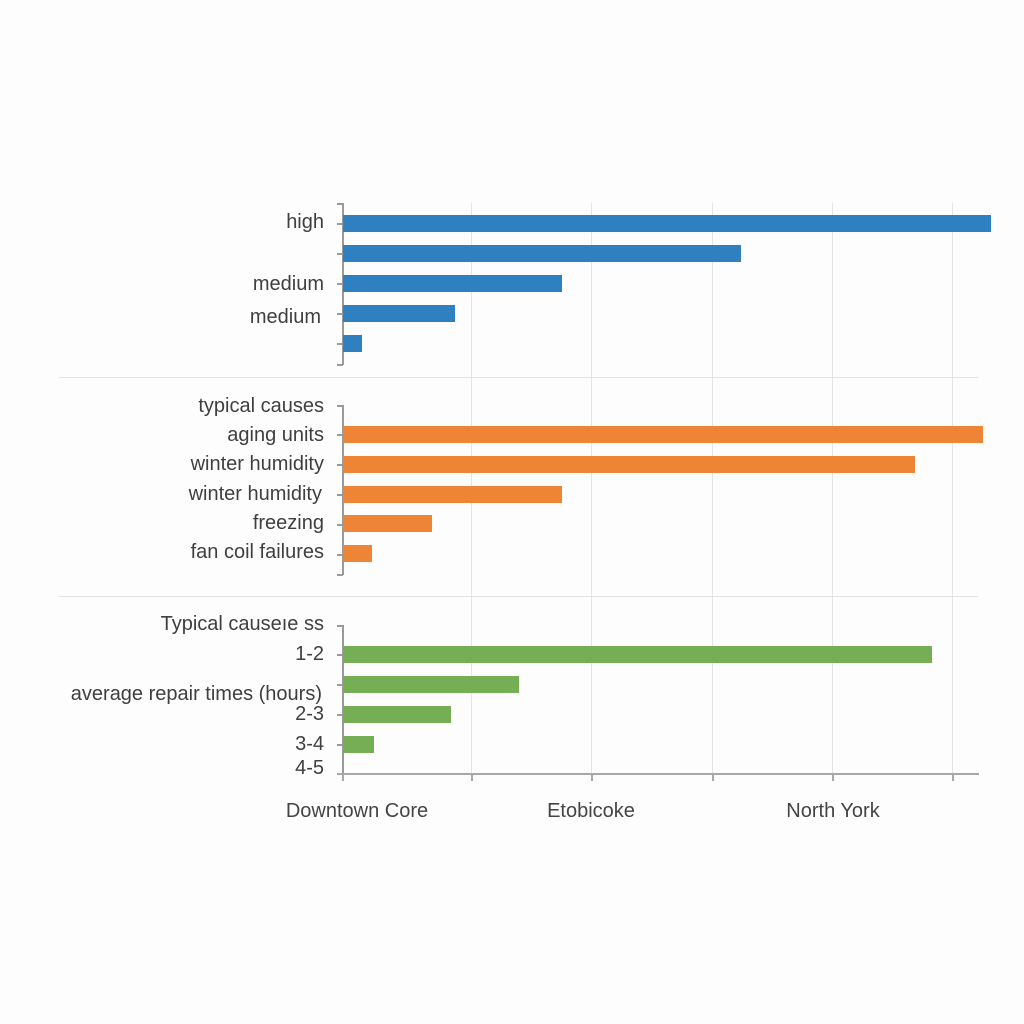 The height and width of the screenshot is (1024, 1024). Describe the element at coordinates (309, 744) in the screenshot. I see `y-label: 3-4` at that location.